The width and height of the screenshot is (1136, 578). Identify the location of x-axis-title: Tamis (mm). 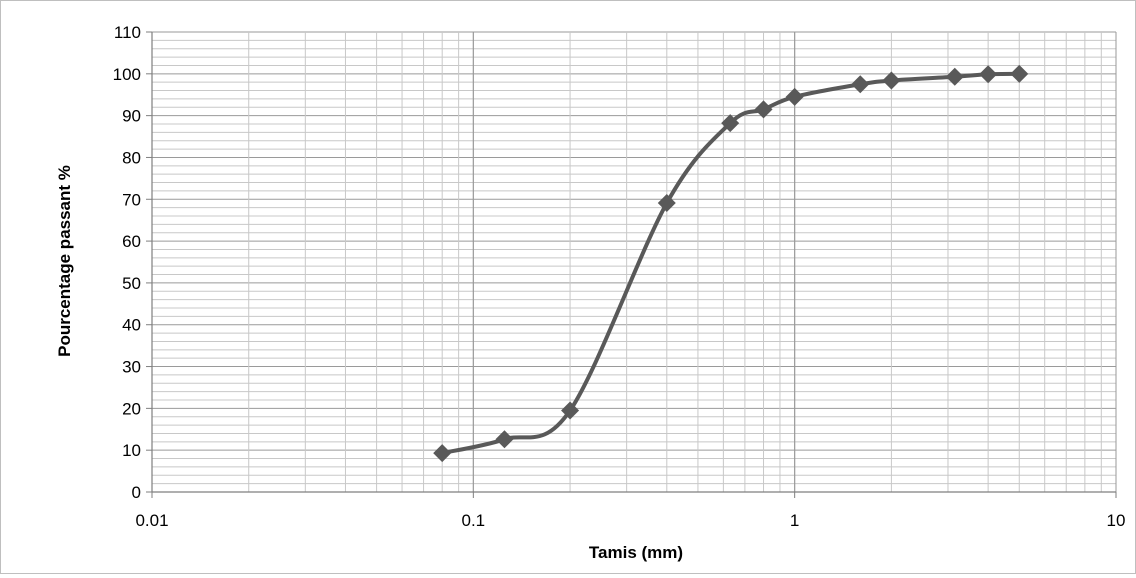
(636, 552).